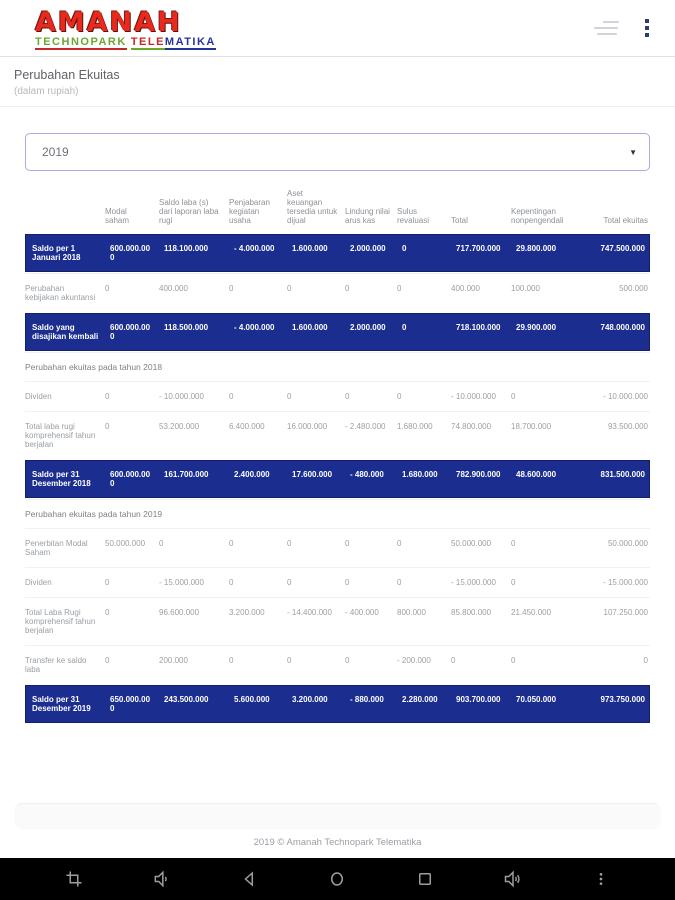 The image size is (675, 900). Describe the element at coordinates (337, 28) in the screenshot. I see `app-bar: AMANAH TECHNOPARK TELEMATIKA` at that location.